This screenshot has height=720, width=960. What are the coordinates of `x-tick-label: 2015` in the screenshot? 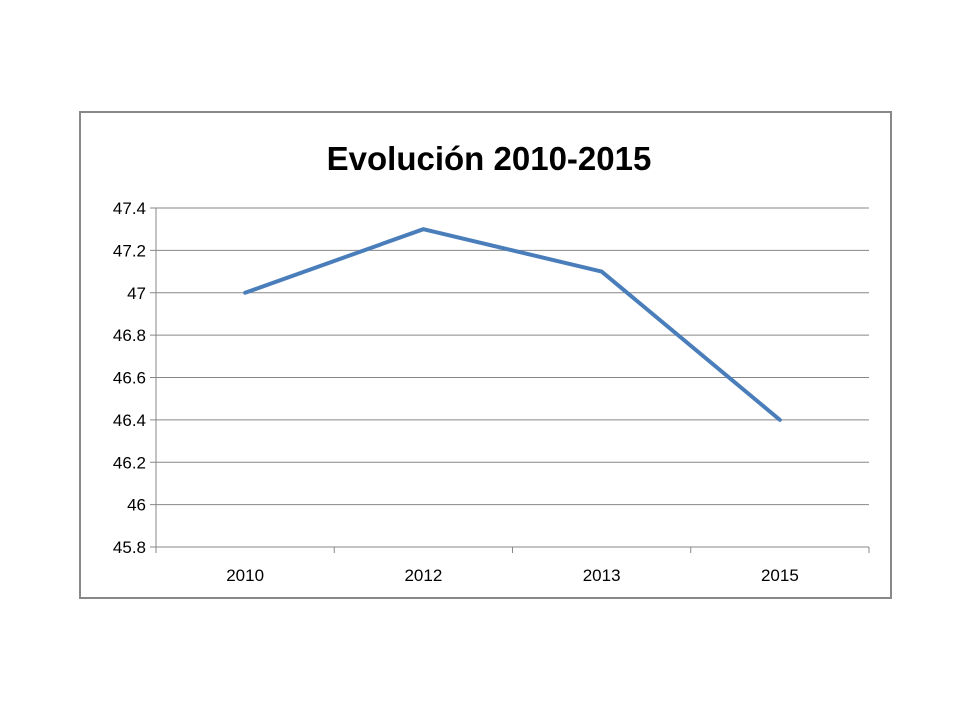 It's located at (780, 575).